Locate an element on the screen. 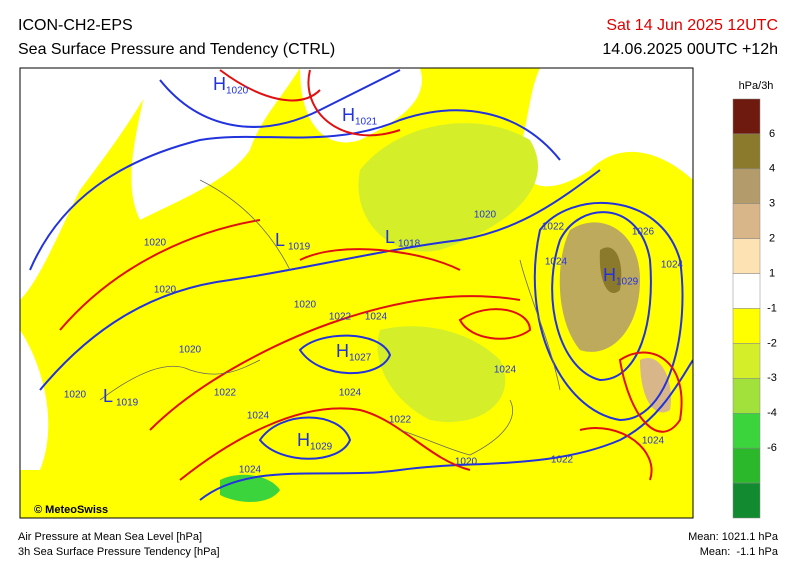 The height and width of the screenshot is (581, 800). colorbar-label: -6 is located at coordinates (772, 448).